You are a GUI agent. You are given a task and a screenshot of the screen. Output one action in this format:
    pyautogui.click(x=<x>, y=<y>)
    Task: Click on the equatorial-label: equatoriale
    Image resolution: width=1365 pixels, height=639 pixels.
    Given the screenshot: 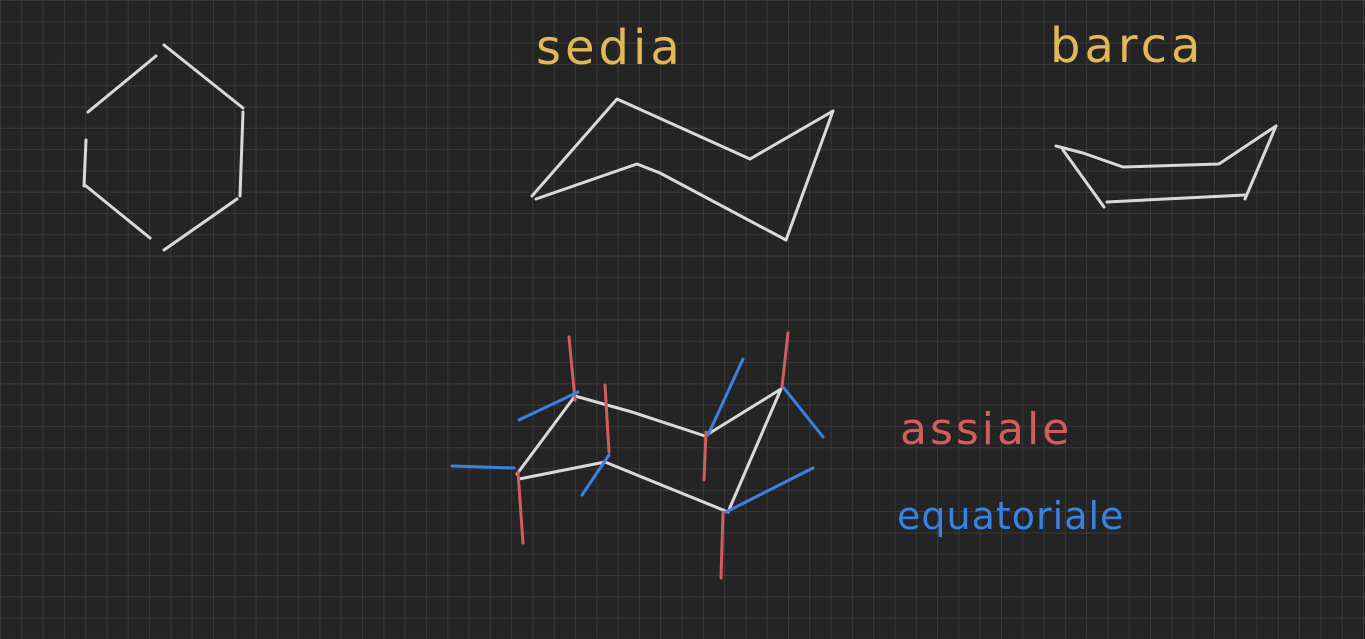 What is the action you would take?
    pyautogui.click(x=1011, y=516)
    